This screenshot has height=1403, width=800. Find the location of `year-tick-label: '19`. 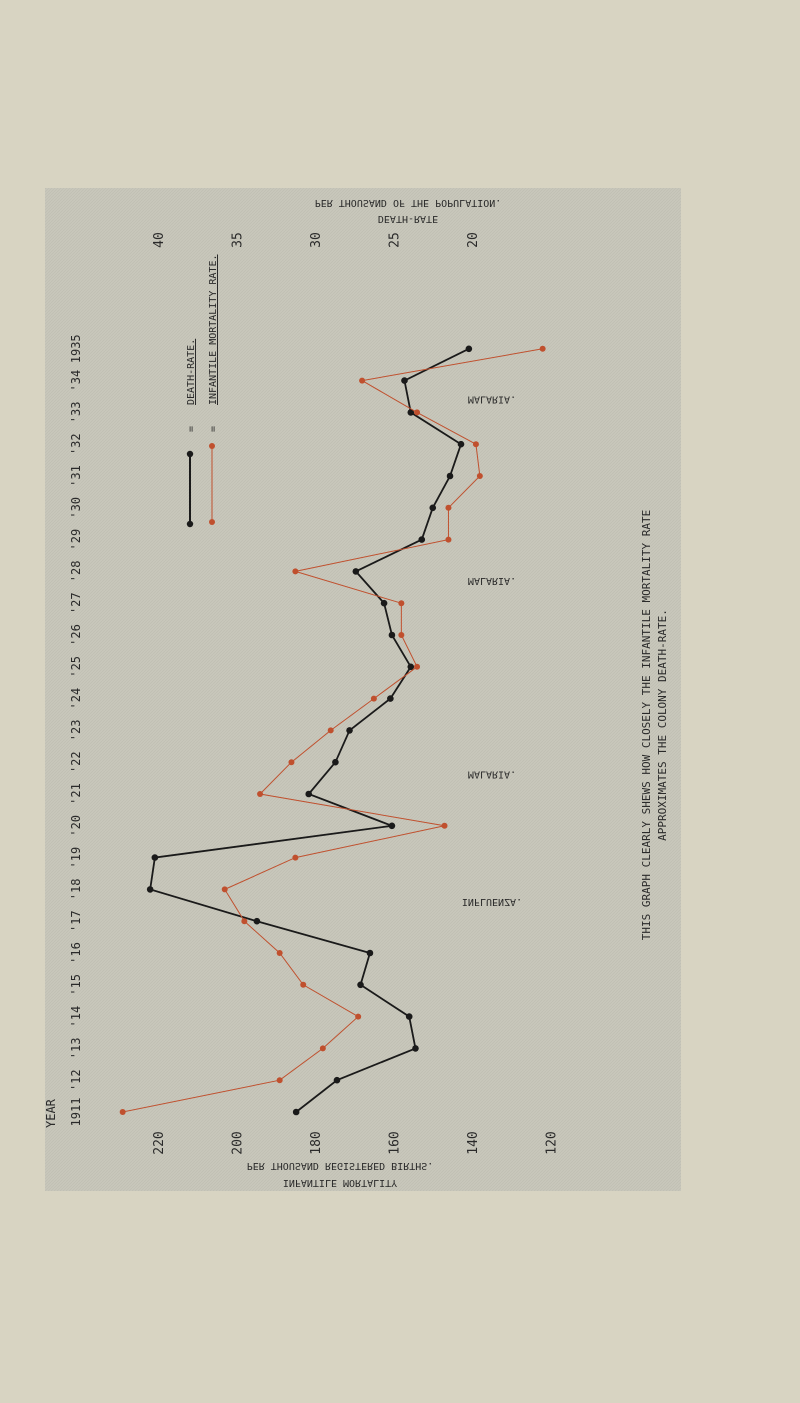

year-tick-label: '19 is located at coordinates (76, 858).